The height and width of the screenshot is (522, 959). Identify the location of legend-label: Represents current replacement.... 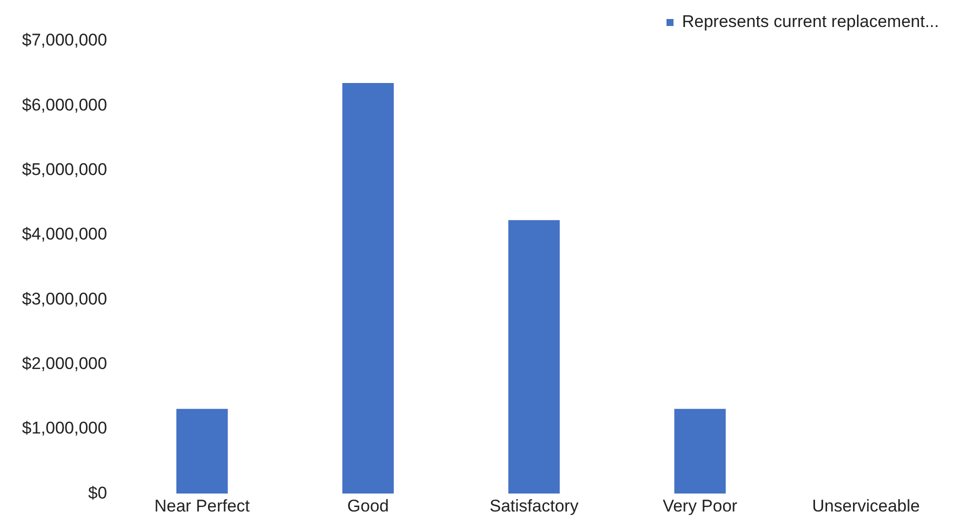
(811, 22).